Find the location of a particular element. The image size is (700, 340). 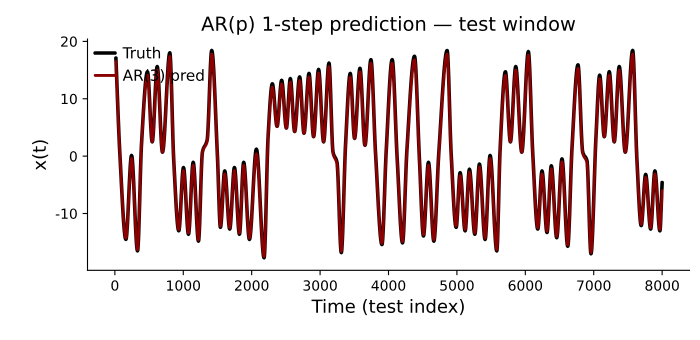

x-tick-label: 0 is located at coordinates (114, 285).